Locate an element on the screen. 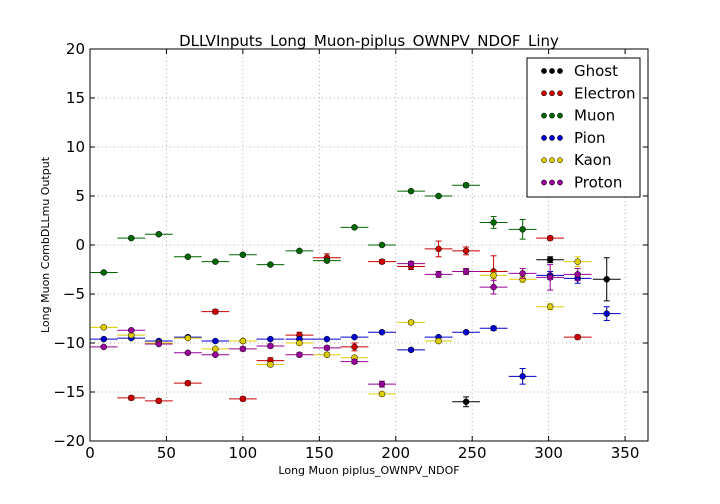 Image resolution: width=720 pixels, height=504 pixels. x-tick-label: 300 is located at coordinates (548, 453).